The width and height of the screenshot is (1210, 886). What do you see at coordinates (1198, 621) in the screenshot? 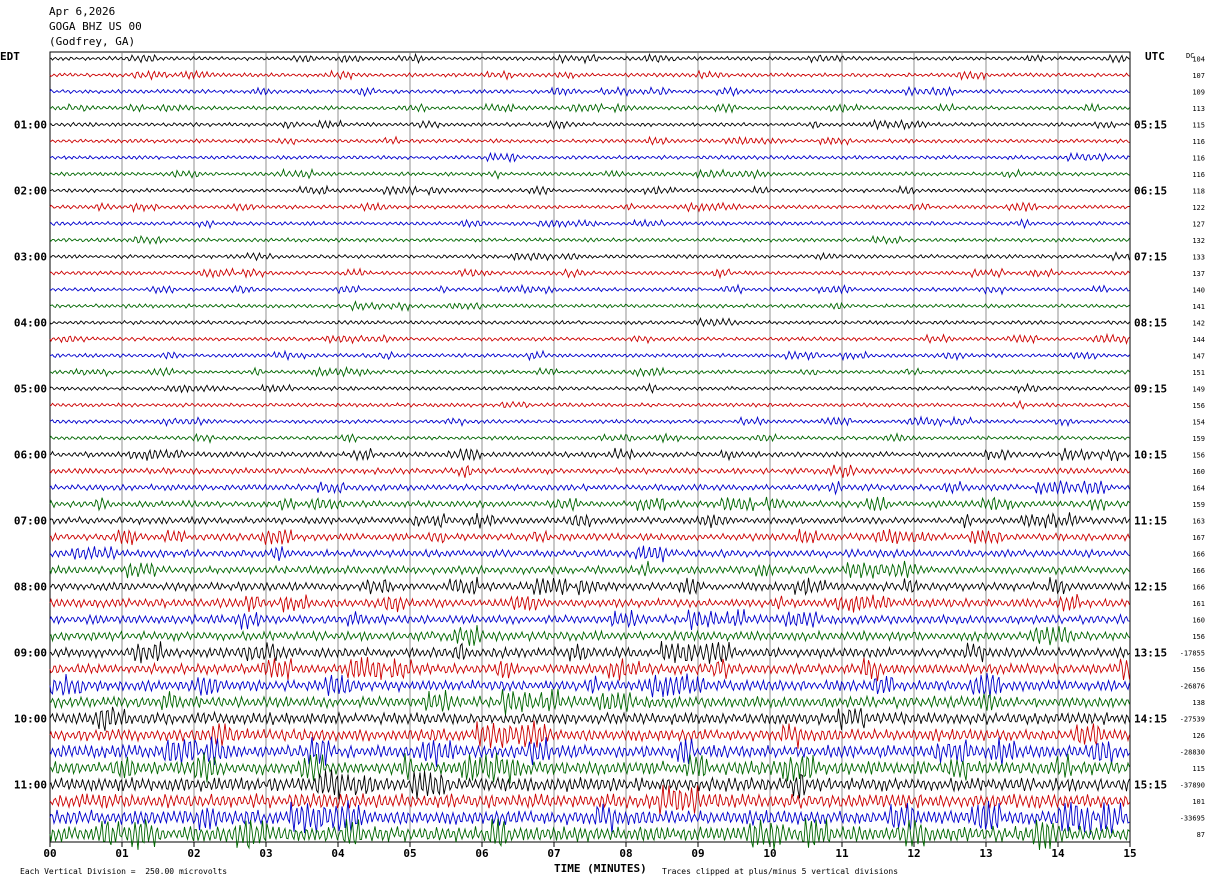
I see `dc-offset-label: 160` at bounding box center [1198, 621].